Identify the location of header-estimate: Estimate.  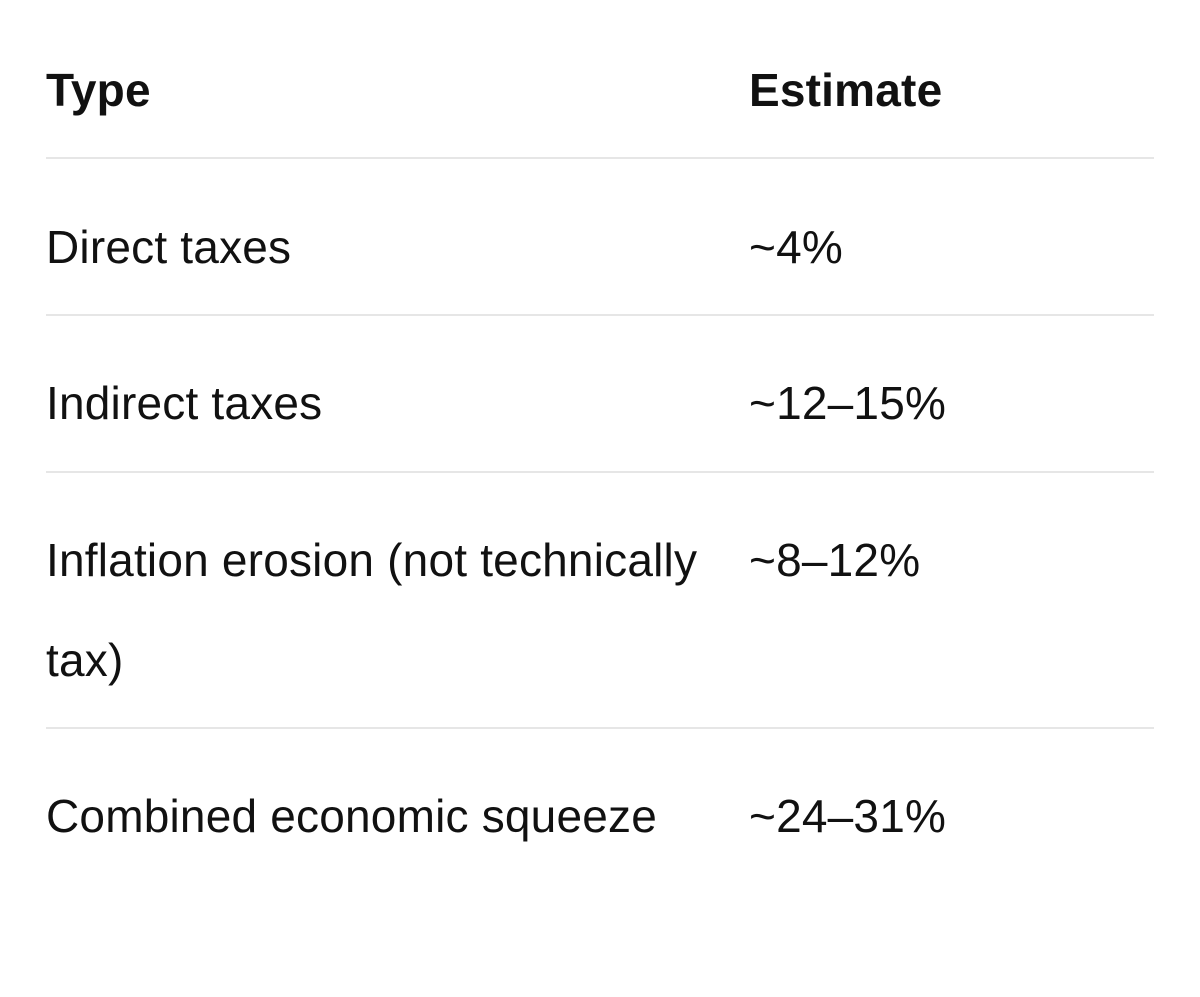
(846, 90).